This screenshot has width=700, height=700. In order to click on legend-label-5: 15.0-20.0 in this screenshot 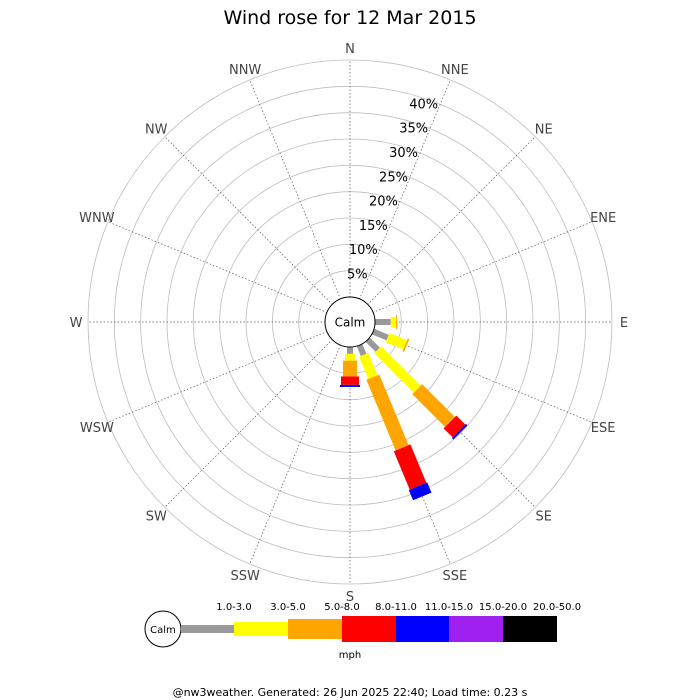, I will do `click(503, 607)`.